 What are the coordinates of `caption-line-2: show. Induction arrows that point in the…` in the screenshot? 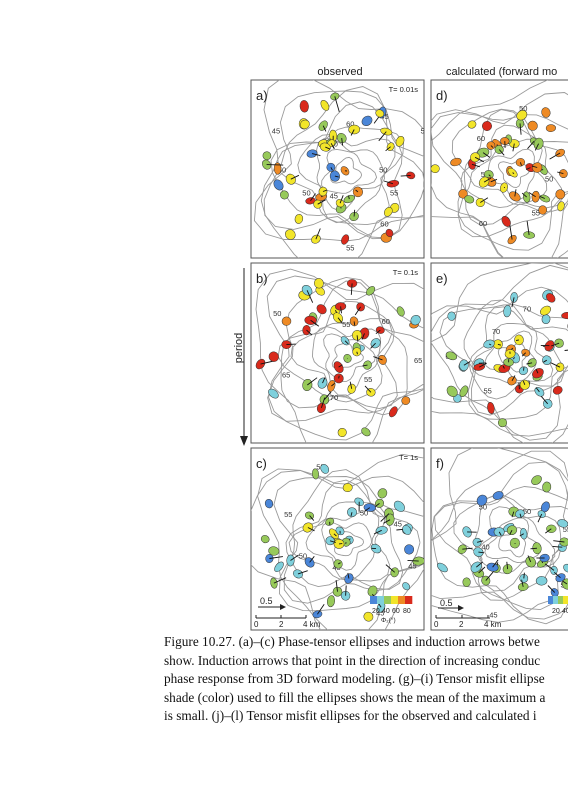 It's located at (352, 660).